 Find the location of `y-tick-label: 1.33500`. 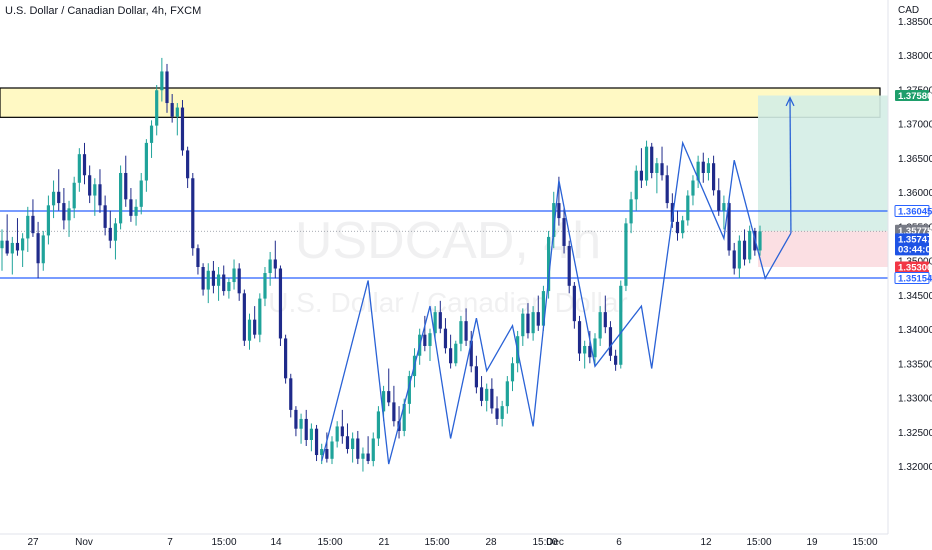

y-tick-label: 1.33500 is located at coordinates (915, 364).